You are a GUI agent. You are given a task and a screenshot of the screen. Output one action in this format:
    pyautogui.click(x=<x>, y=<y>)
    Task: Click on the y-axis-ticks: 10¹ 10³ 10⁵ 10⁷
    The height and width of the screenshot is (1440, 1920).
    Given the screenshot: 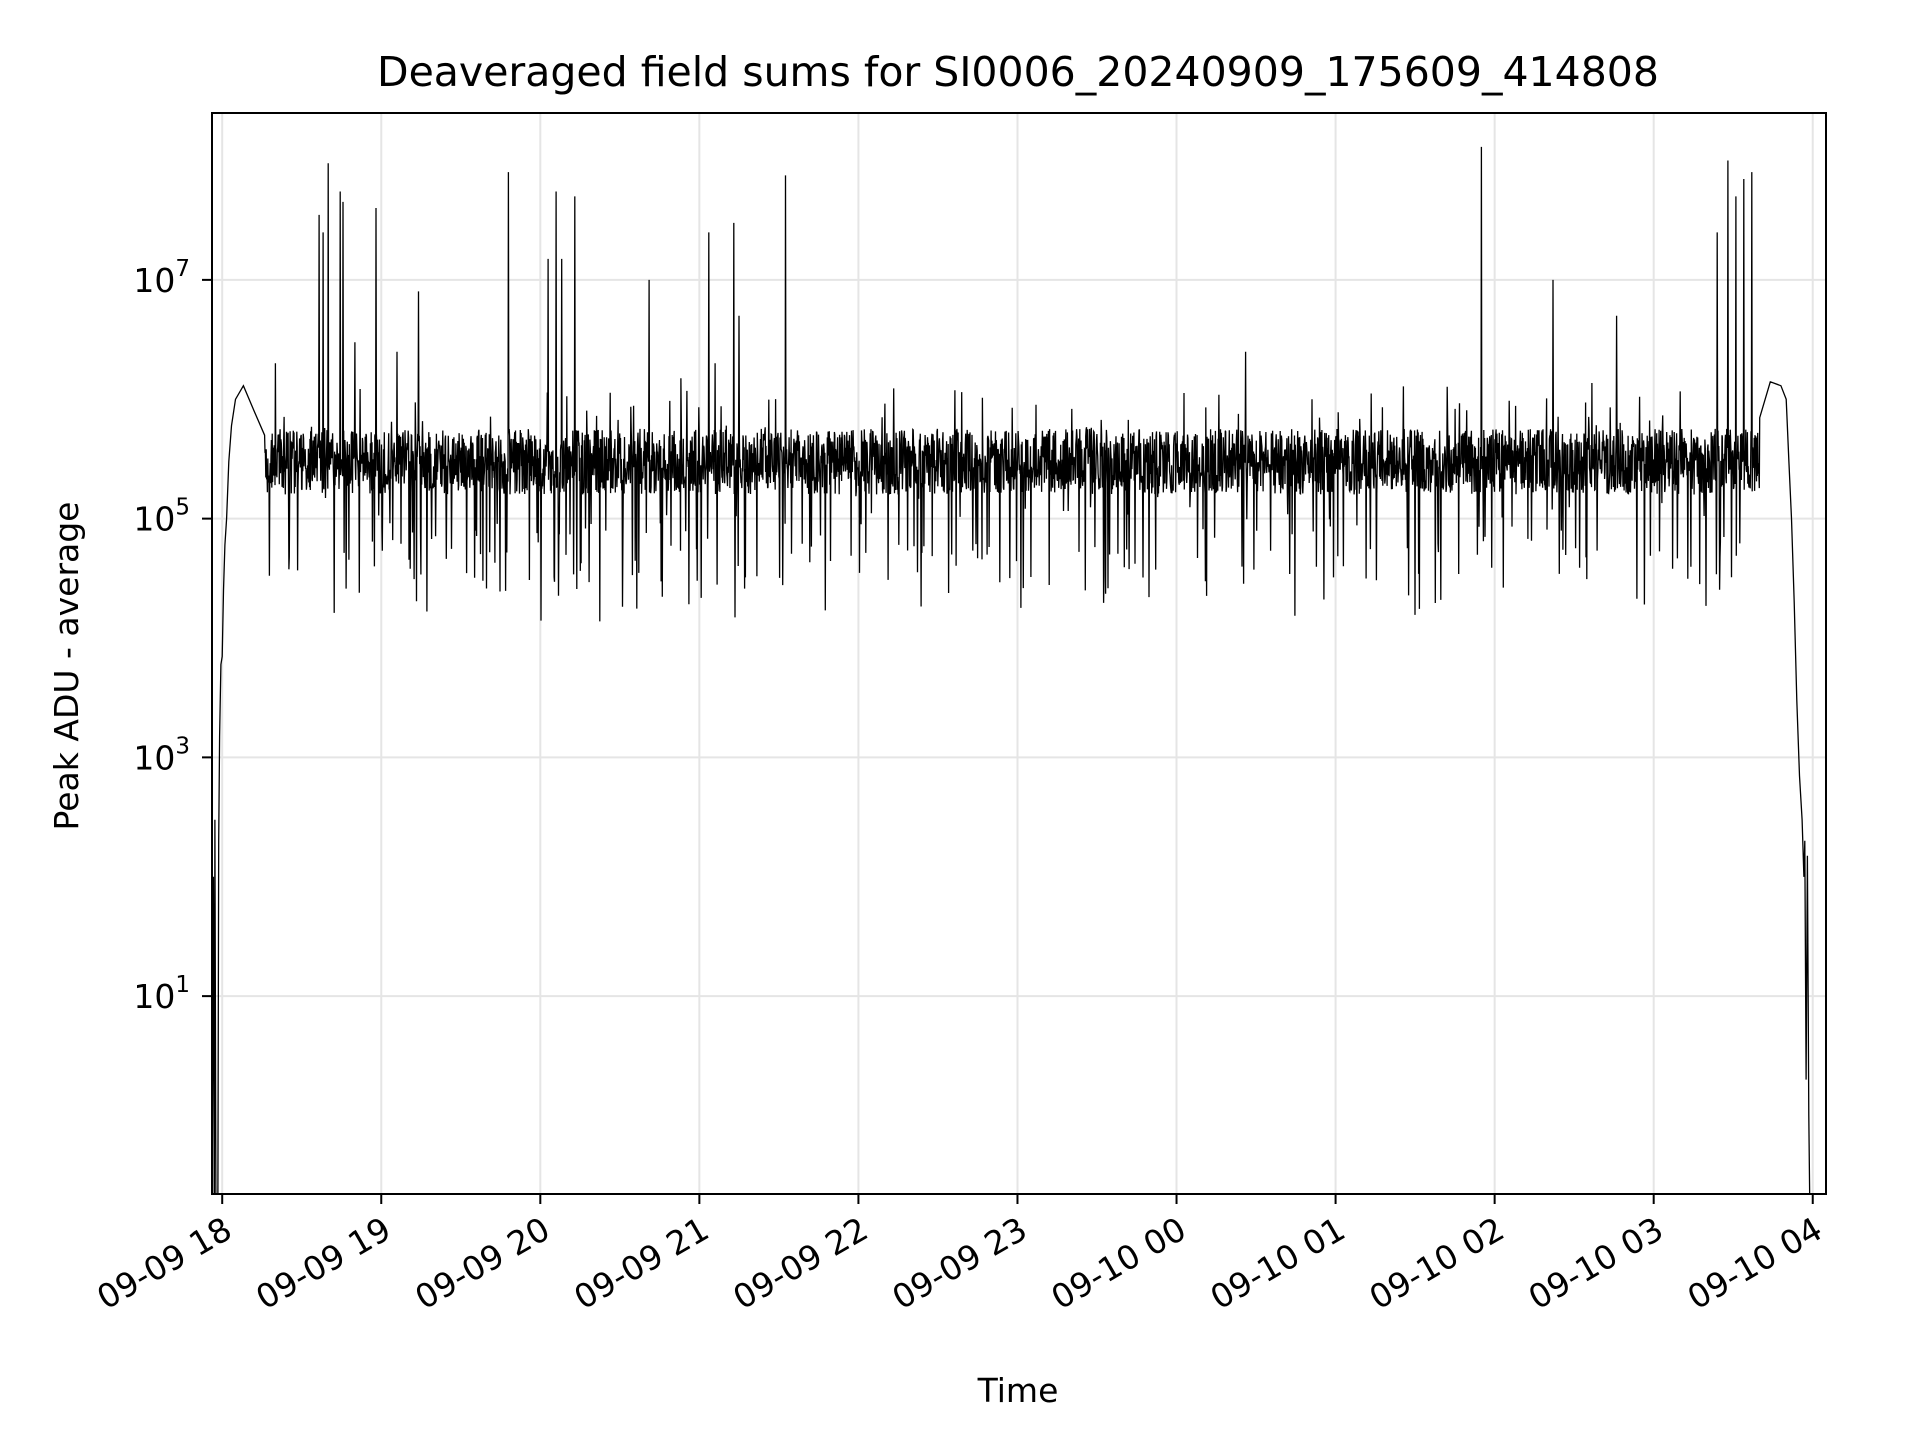 What is the action you would take?
    pyautogui.click(x=172, y=636)
    